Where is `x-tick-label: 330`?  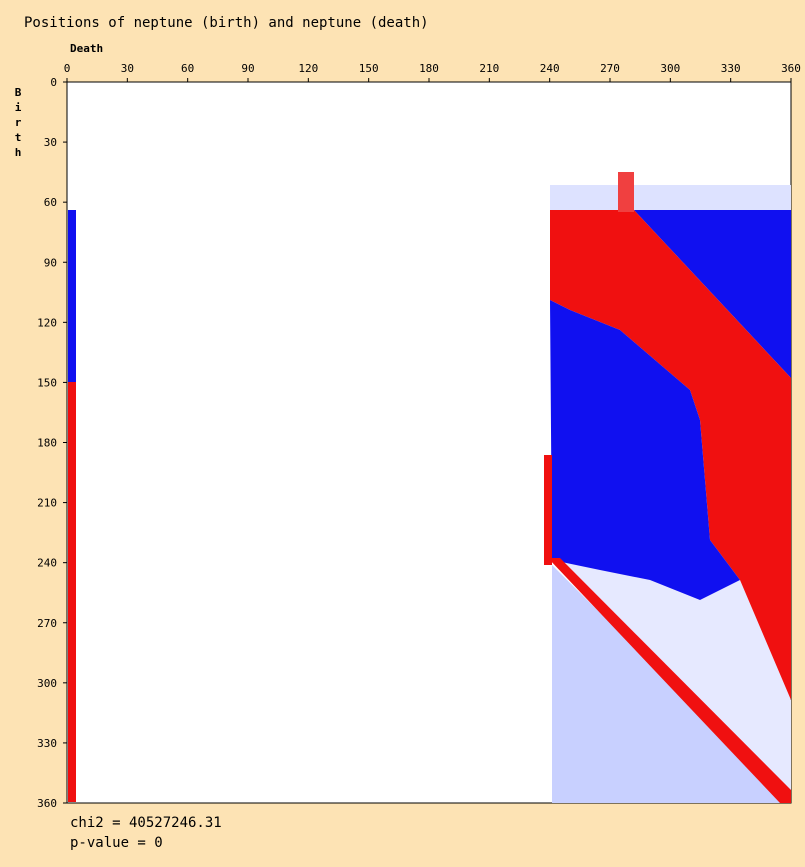 x-tick-label: 330 is located at coordinates (731, 68).